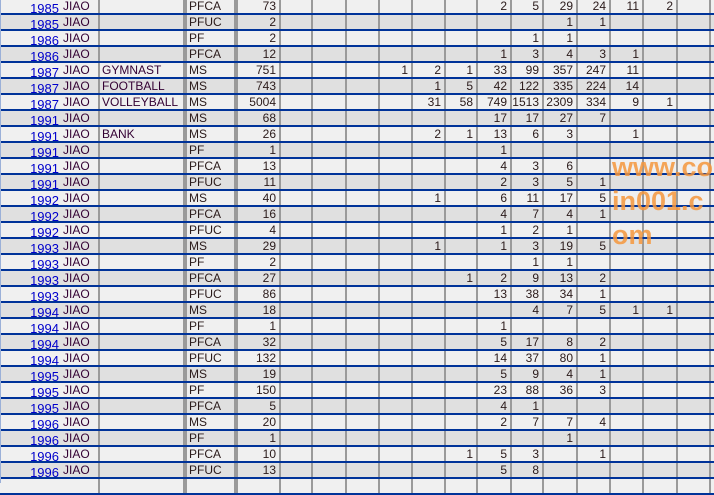 The image size is (714, 495). Describe the element at coordinates (142, 262) in the screenshot. I see `name-cell` at that location.